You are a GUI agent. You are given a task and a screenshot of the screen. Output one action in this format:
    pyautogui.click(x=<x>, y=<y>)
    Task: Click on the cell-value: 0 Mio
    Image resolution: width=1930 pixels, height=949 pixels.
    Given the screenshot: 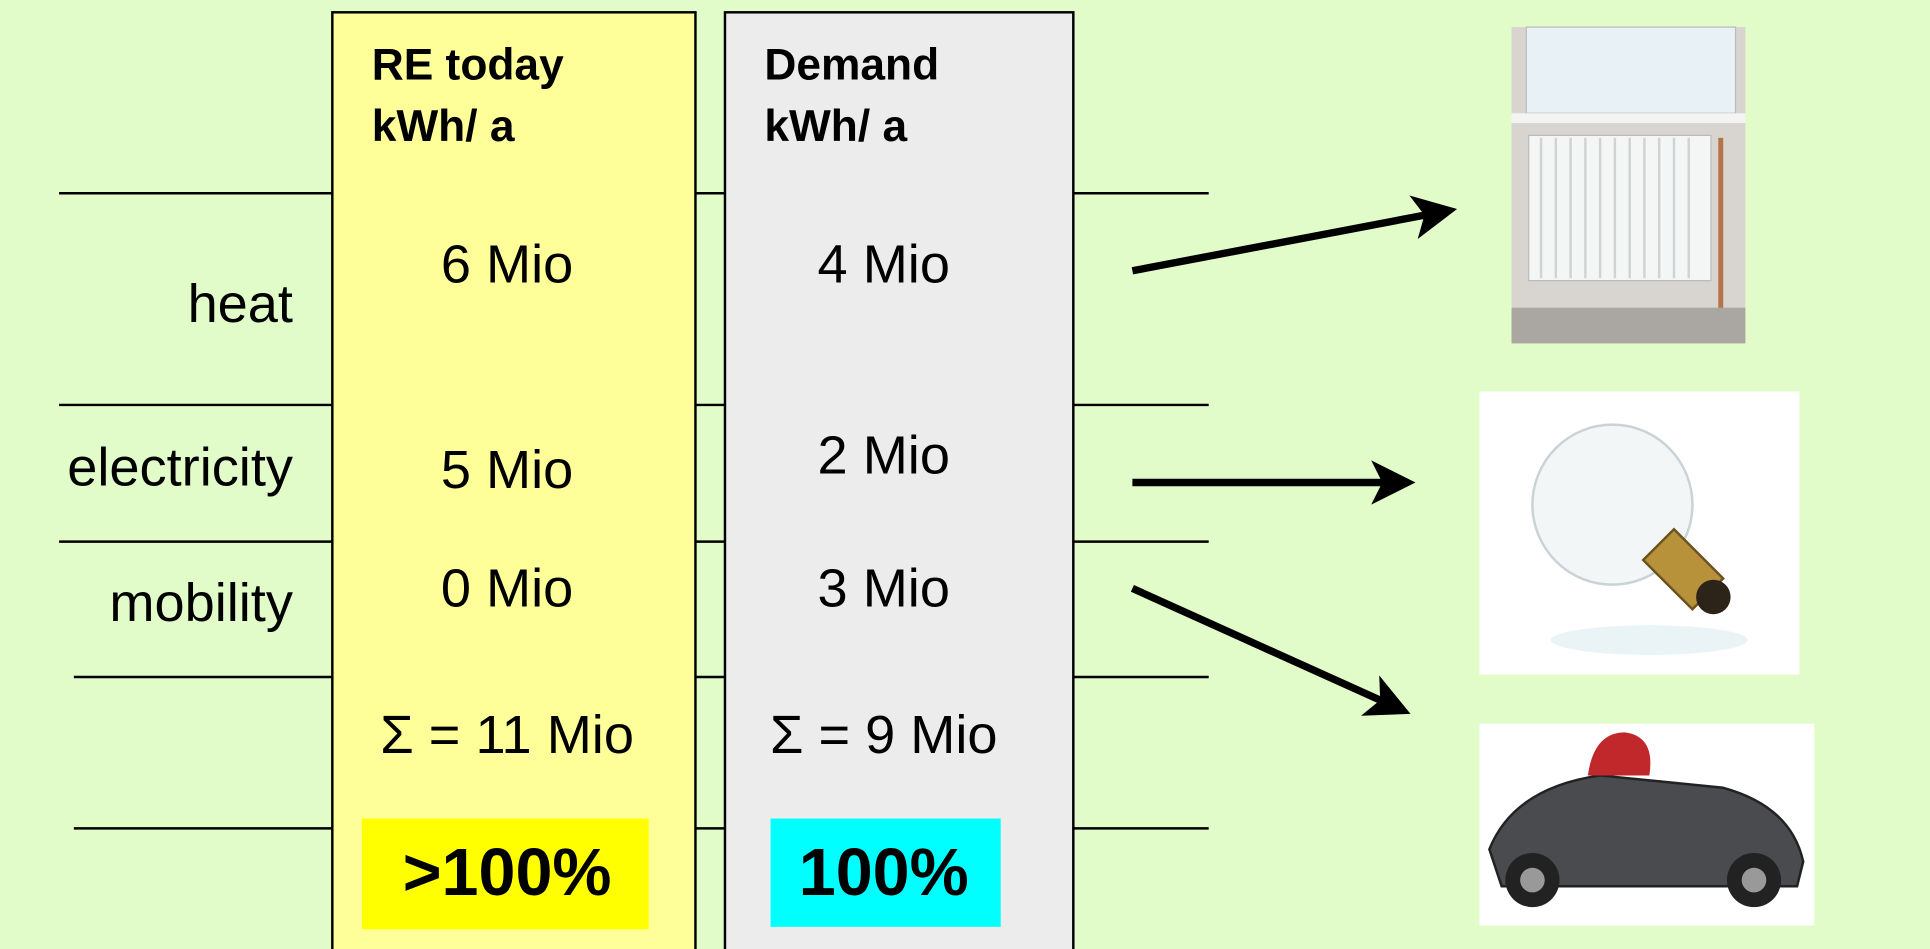 What is the action you would take?
    pyautogui.click(x=507, y=588)
    